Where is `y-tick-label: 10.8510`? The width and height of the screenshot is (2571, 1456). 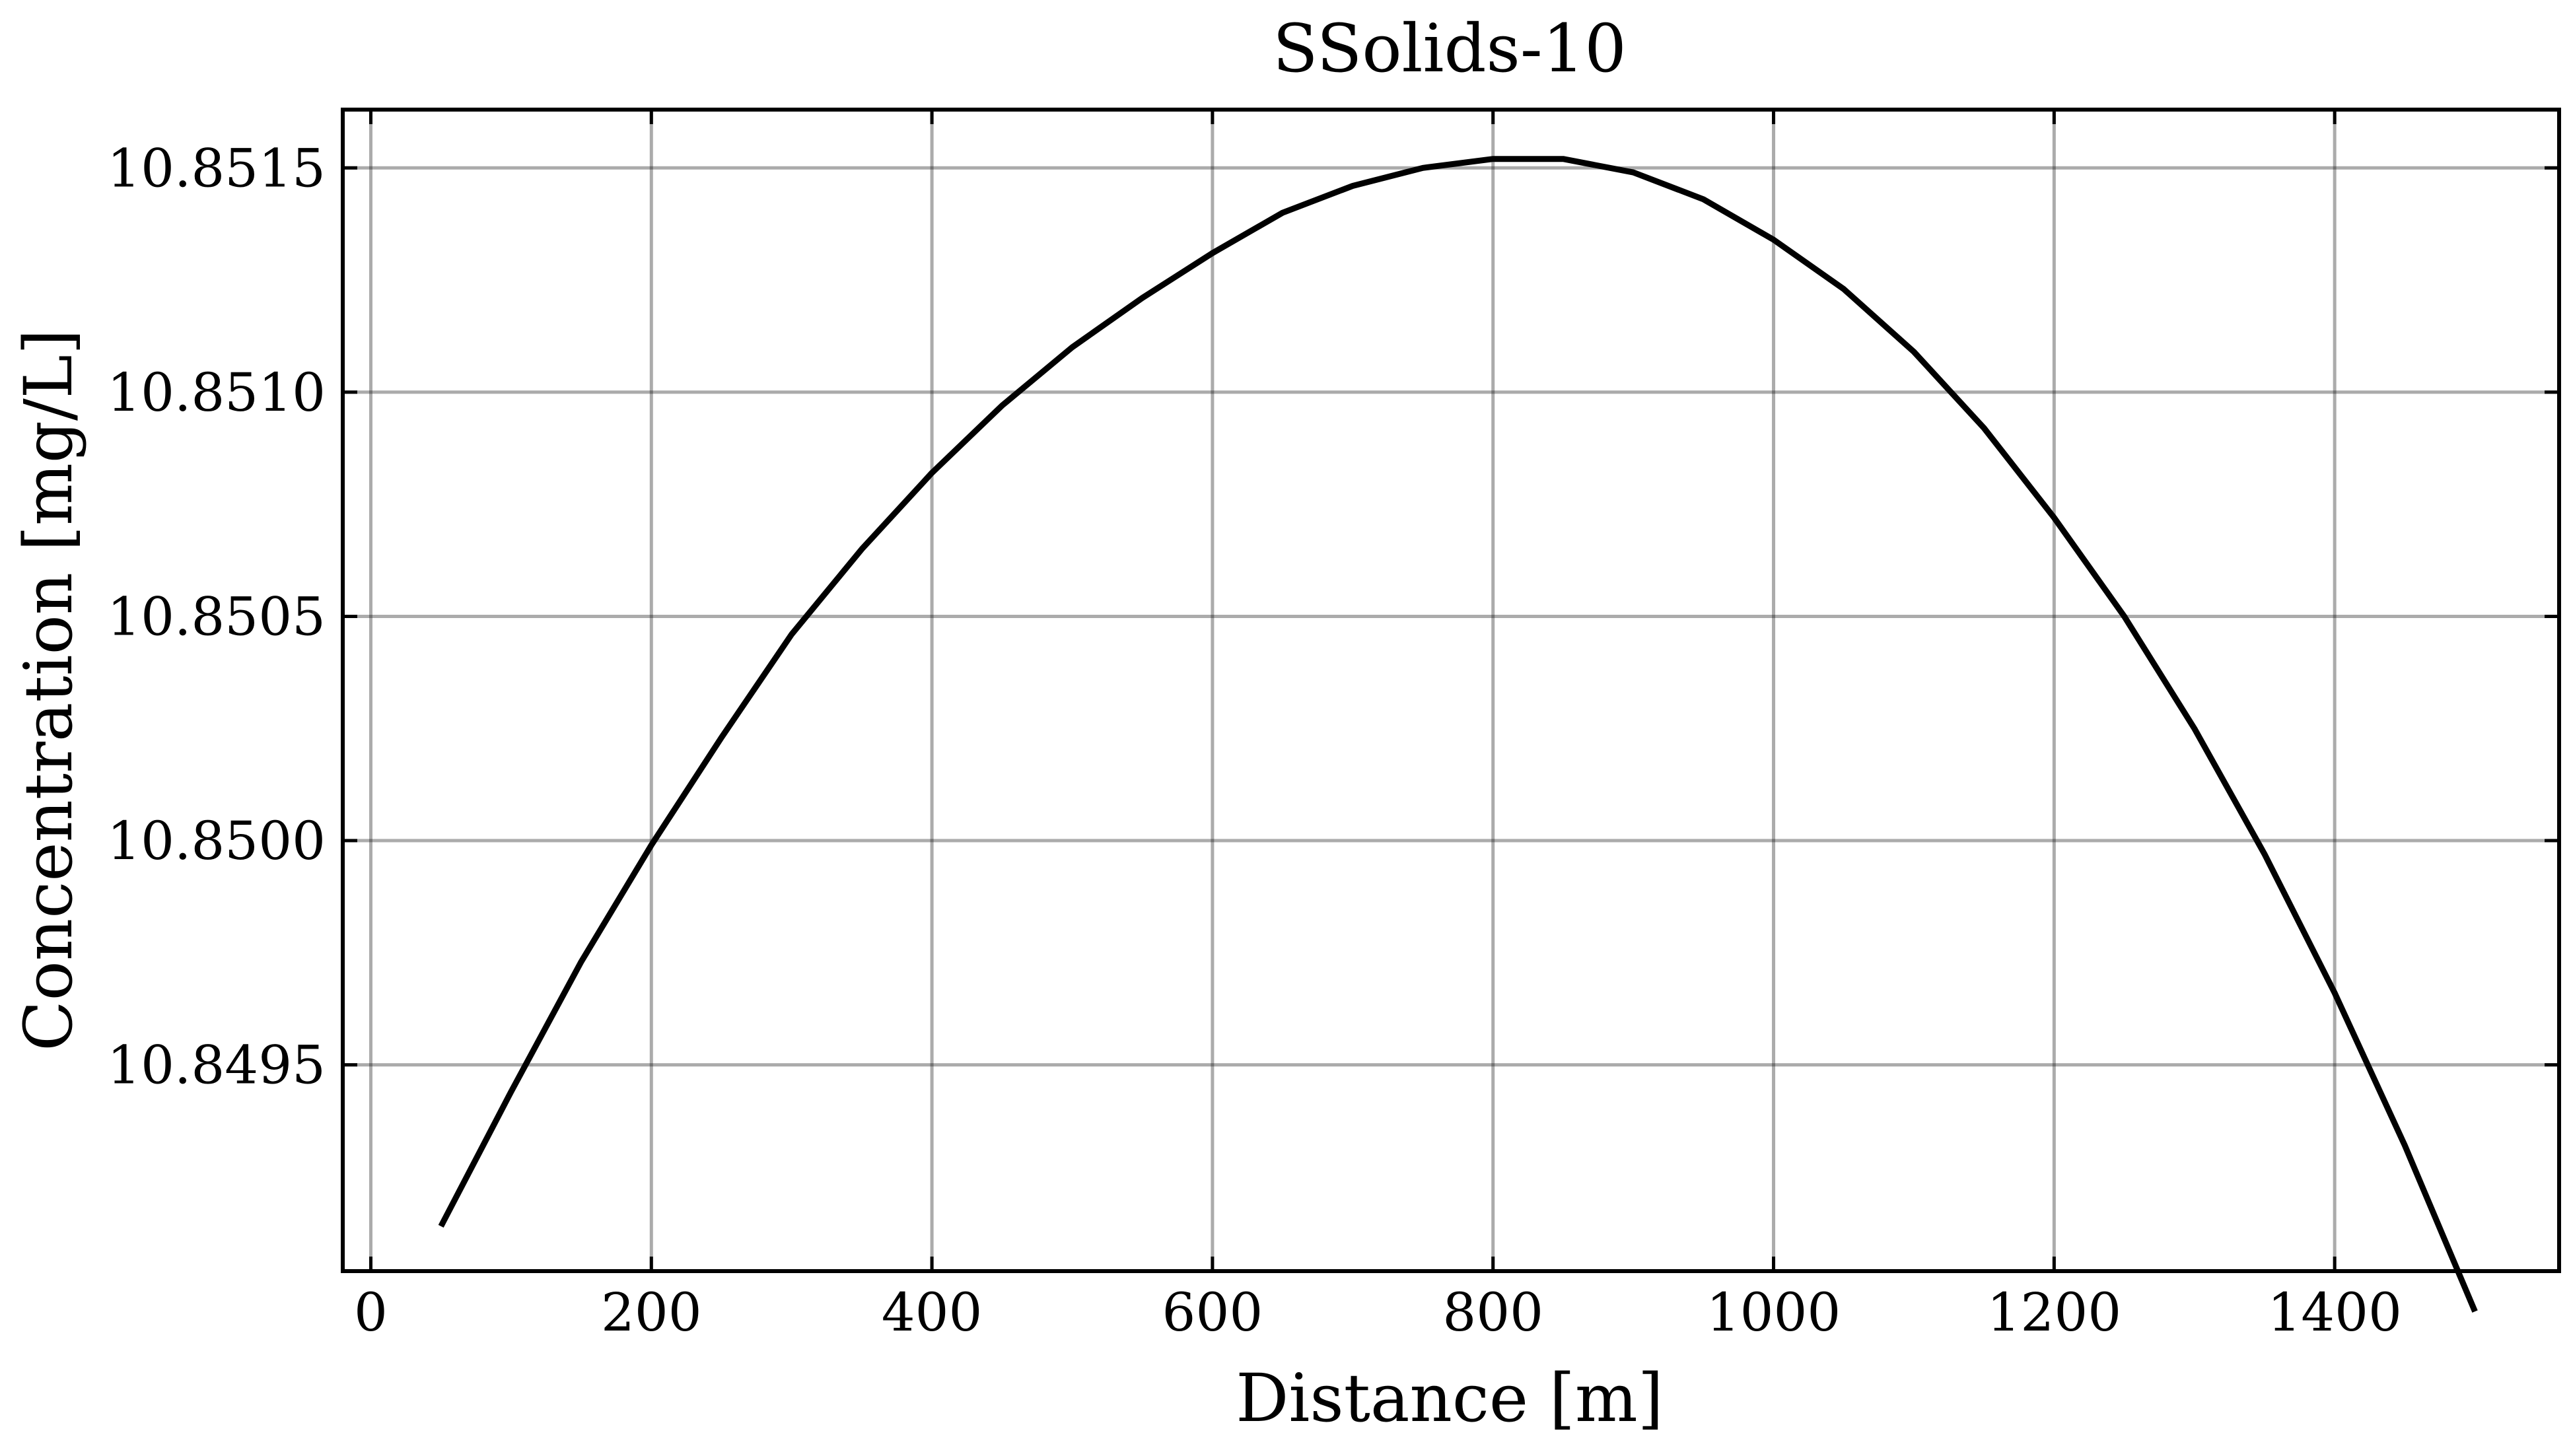 y-tick-label: 10.8510 is located at coordinates (216, 392).